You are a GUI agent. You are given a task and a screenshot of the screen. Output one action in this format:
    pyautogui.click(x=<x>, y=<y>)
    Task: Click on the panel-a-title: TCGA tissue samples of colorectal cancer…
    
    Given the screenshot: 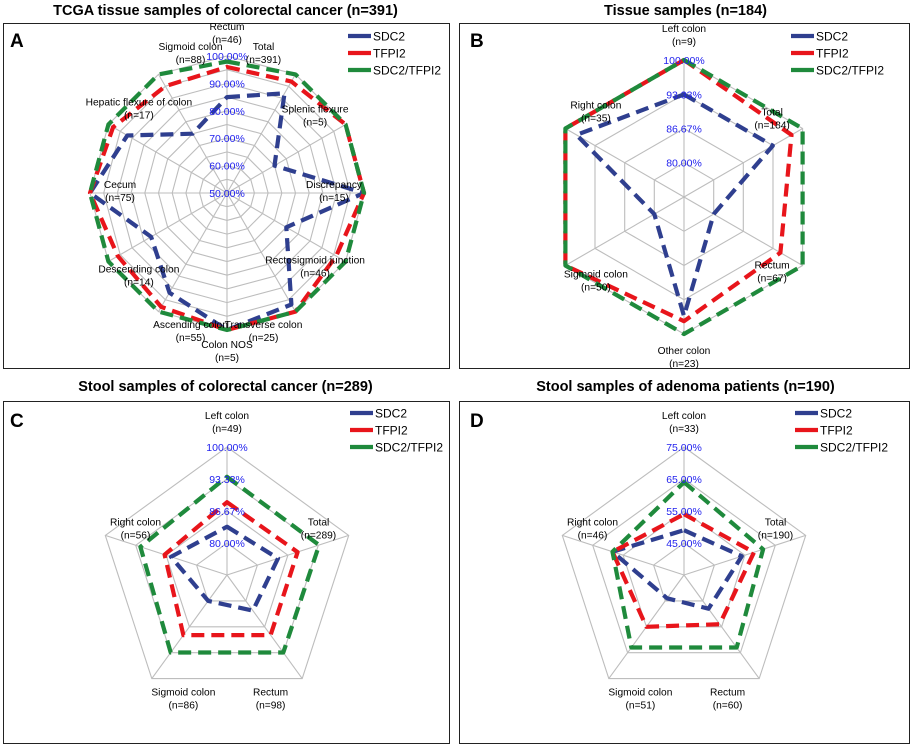 What is the action you would take?
    pyautogui.click(x=225, y=11)
    